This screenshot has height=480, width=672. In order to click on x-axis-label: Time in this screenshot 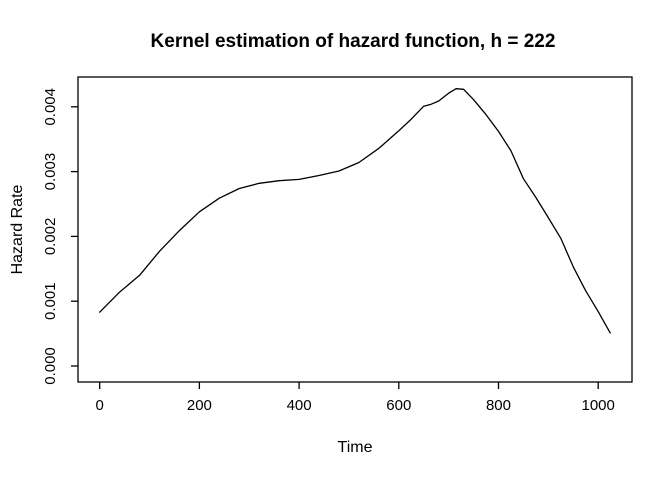, I will do `click(355, 447)`.